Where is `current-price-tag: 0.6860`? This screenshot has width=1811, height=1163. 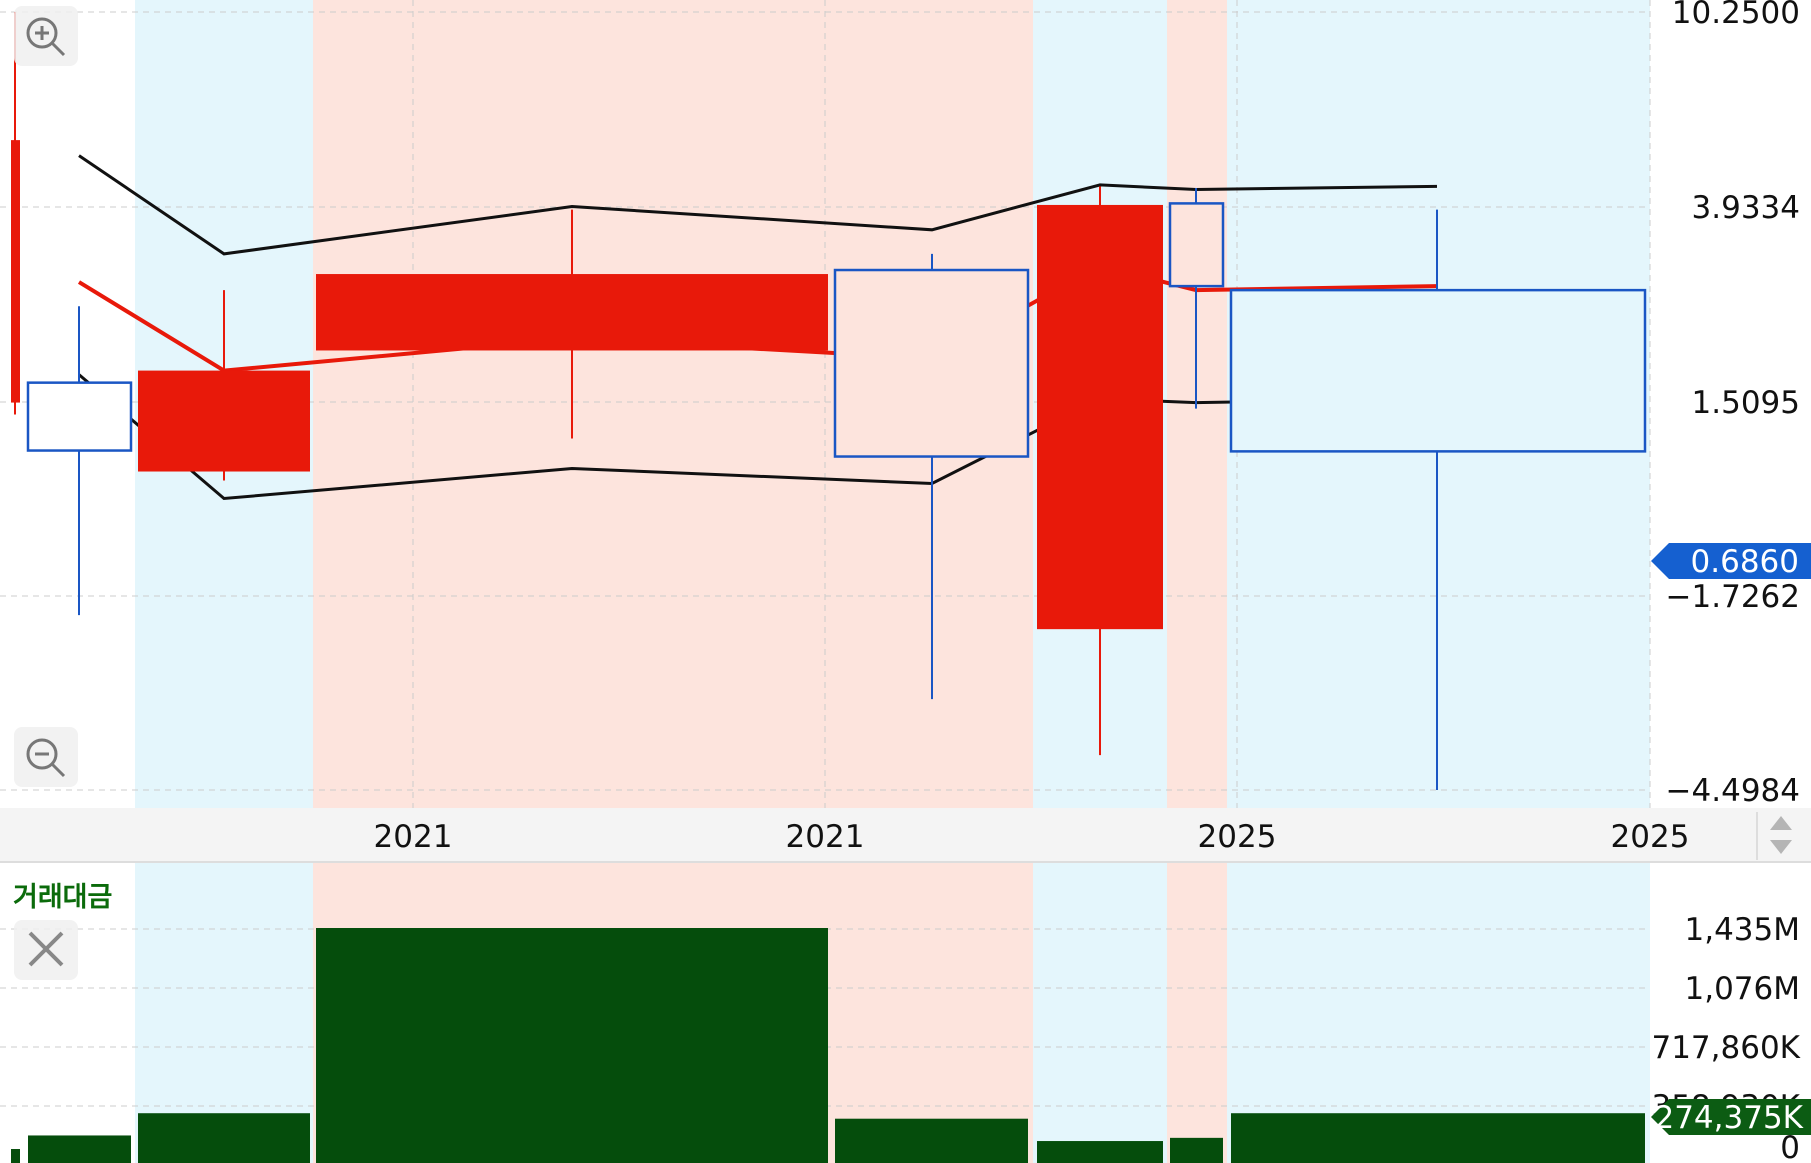 current-price-tag: 0.6860 is located at coordinates (1731, 561).